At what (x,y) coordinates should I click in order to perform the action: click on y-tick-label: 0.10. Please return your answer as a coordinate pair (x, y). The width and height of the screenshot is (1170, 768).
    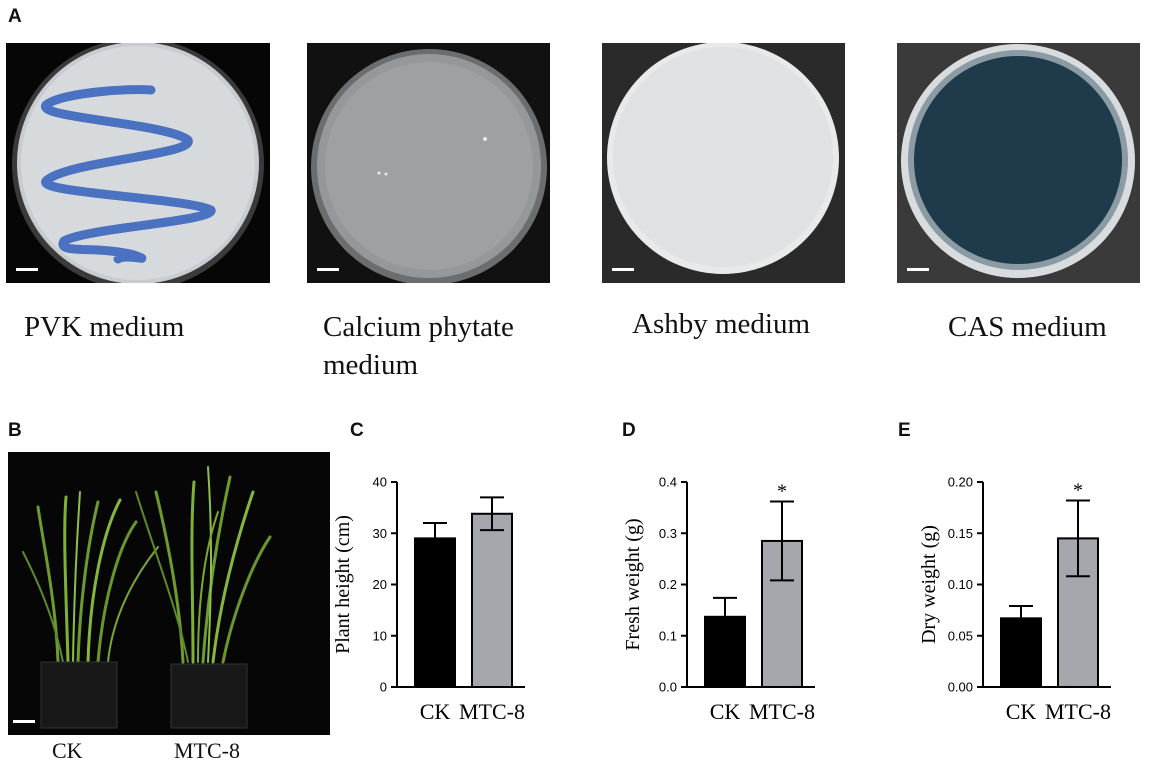
    Looking at the image, I should click on (960, 584).